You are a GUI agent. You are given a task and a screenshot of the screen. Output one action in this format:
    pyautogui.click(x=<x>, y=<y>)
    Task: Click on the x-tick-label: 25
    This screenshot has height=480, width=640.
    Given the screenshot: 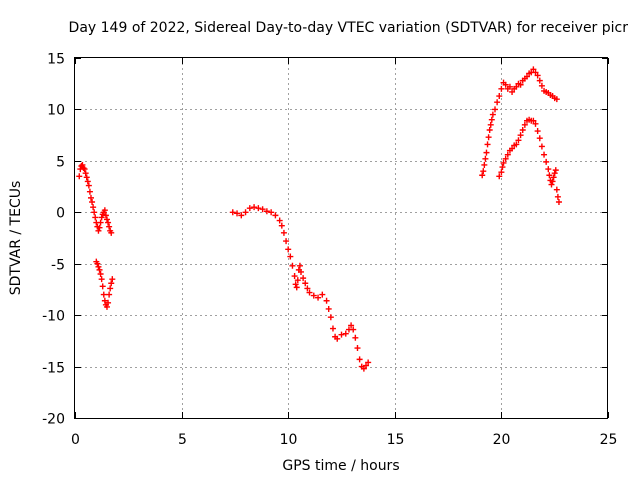 What is the action you would take?
    pyautogui.click(x=609, y=440)
    